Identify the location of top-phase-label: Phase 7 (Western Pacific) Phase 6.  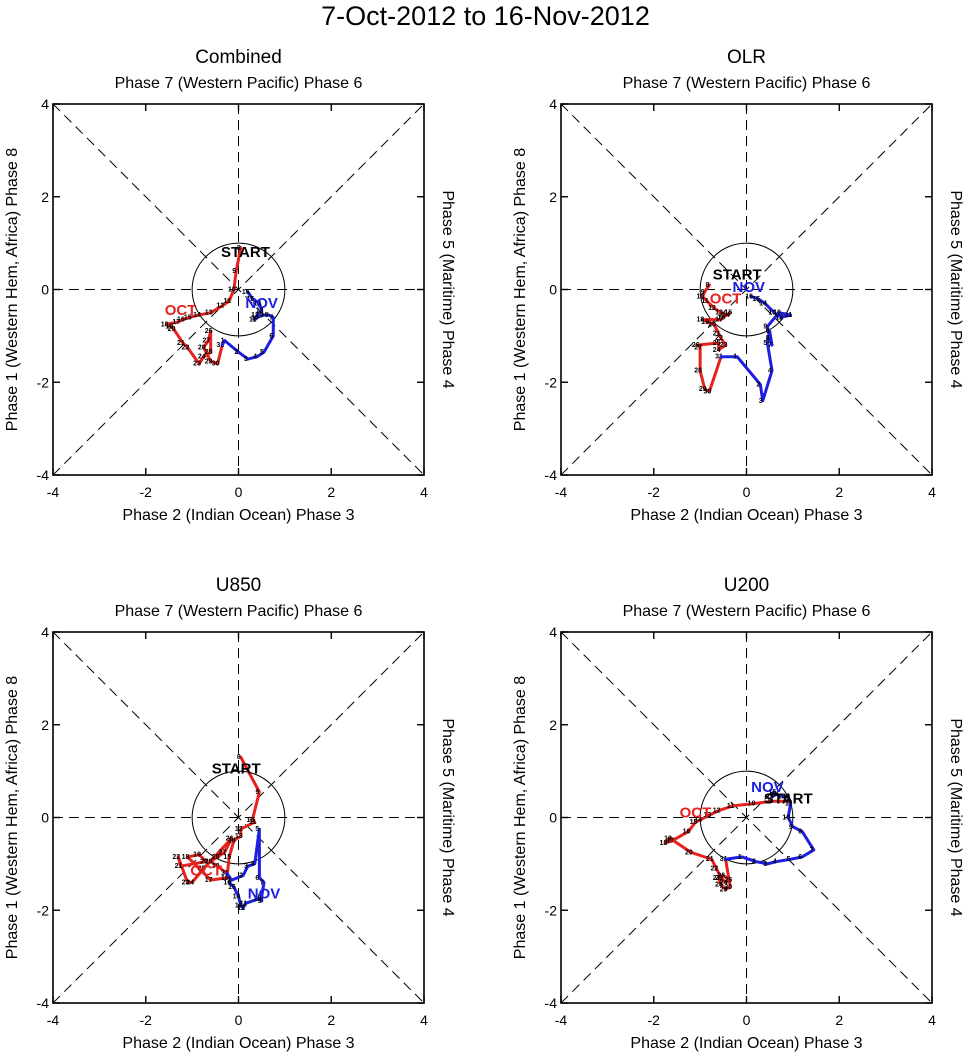
(747, 611).